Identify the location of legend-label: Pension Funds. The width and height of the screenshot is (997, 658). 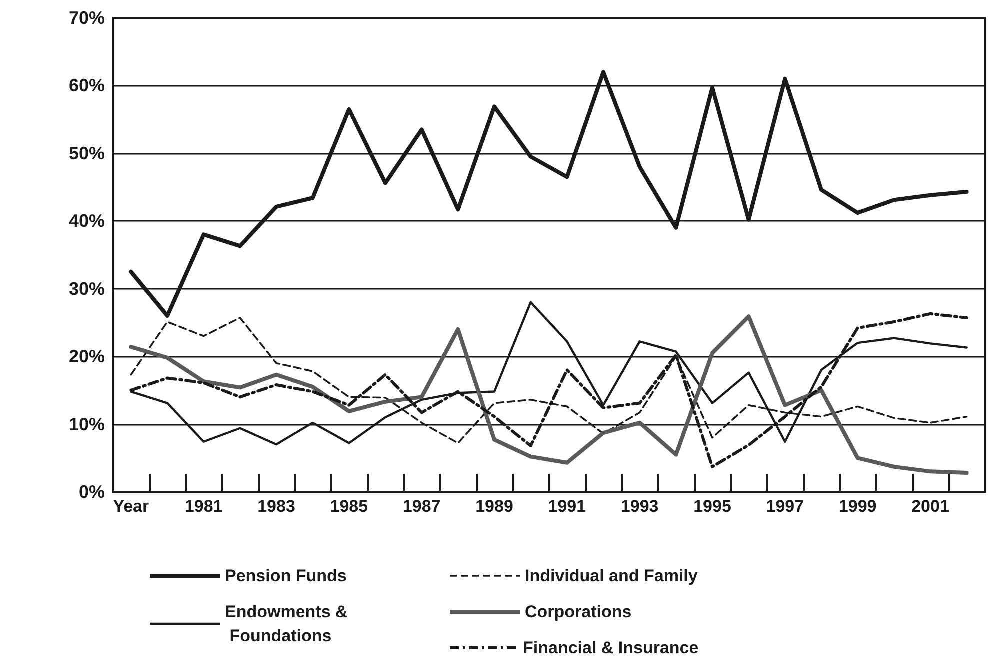
(286, 576).